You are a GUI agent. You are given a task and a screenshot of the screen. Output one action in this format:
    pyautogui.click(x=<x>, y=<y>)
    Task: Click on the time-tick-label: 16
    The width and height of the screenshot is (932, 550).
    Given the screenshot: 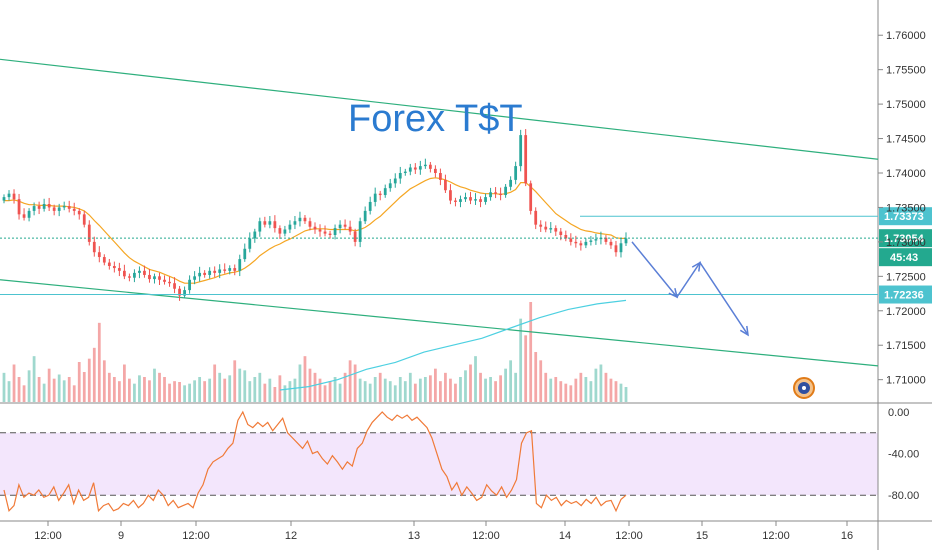 What is the action you would take?
    pyautogui.click(x=847, y=536)
    